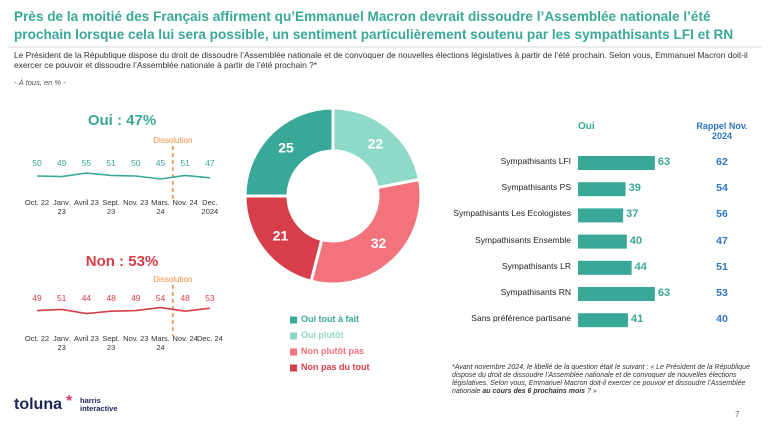  What do you see at coordinates (209, 338) in the screenshot?
I see `x-tick-label: Dec. 24` at bounding box center [209, 338].